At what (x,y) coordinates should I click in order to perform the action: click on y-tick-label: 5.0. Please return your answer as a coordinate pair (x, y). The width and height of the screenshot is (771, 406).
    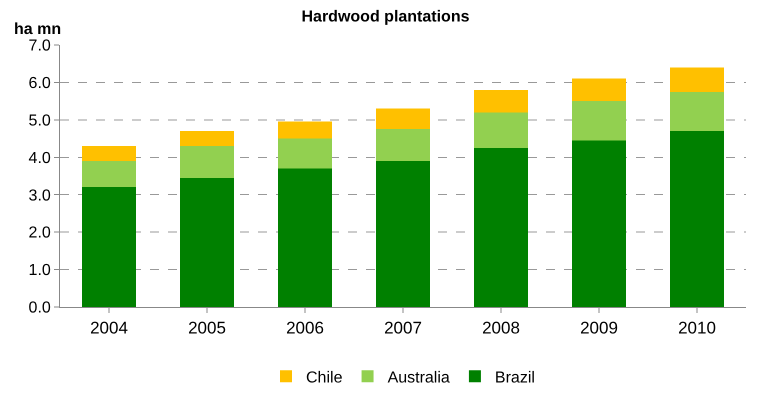
    Looking at the image, I should click on (39, 121).